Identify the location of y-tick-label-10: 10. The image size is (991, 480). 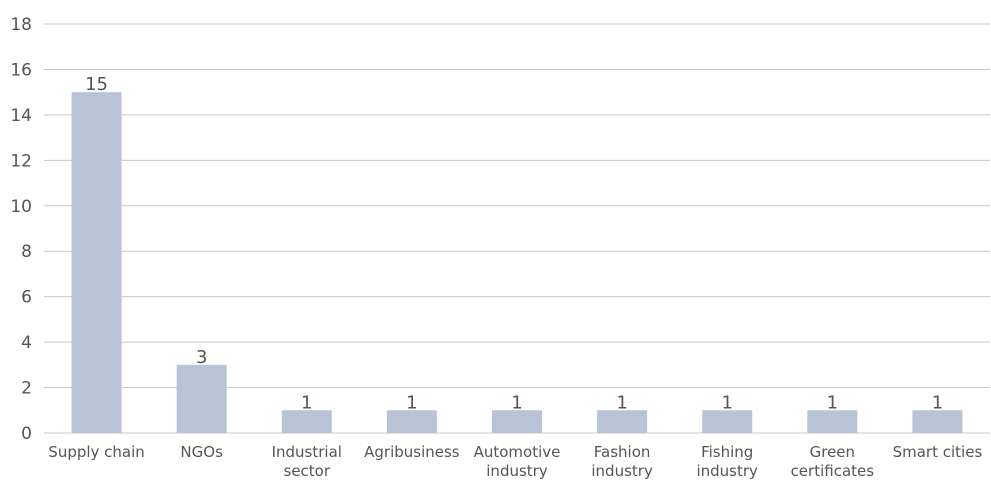
(21, 207).